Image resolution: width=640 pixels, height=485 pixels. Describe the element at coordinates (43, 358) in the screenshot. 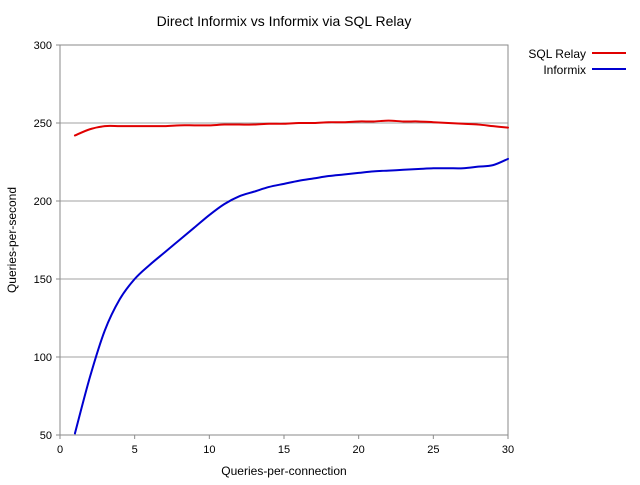

I see `y-tick-label-100: 100` at that location.